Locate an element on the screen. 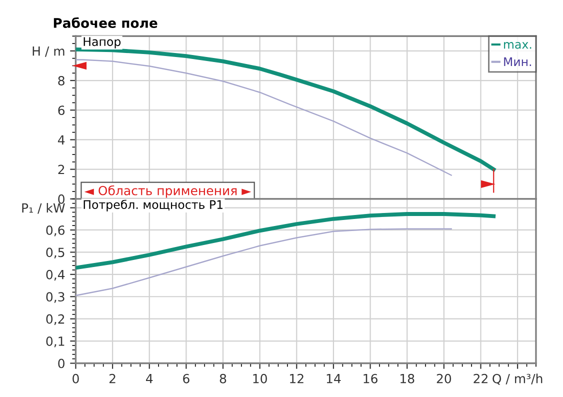 This screenshot has height=397, width=563. annotation: Напор is located at coordinates (102, 42).